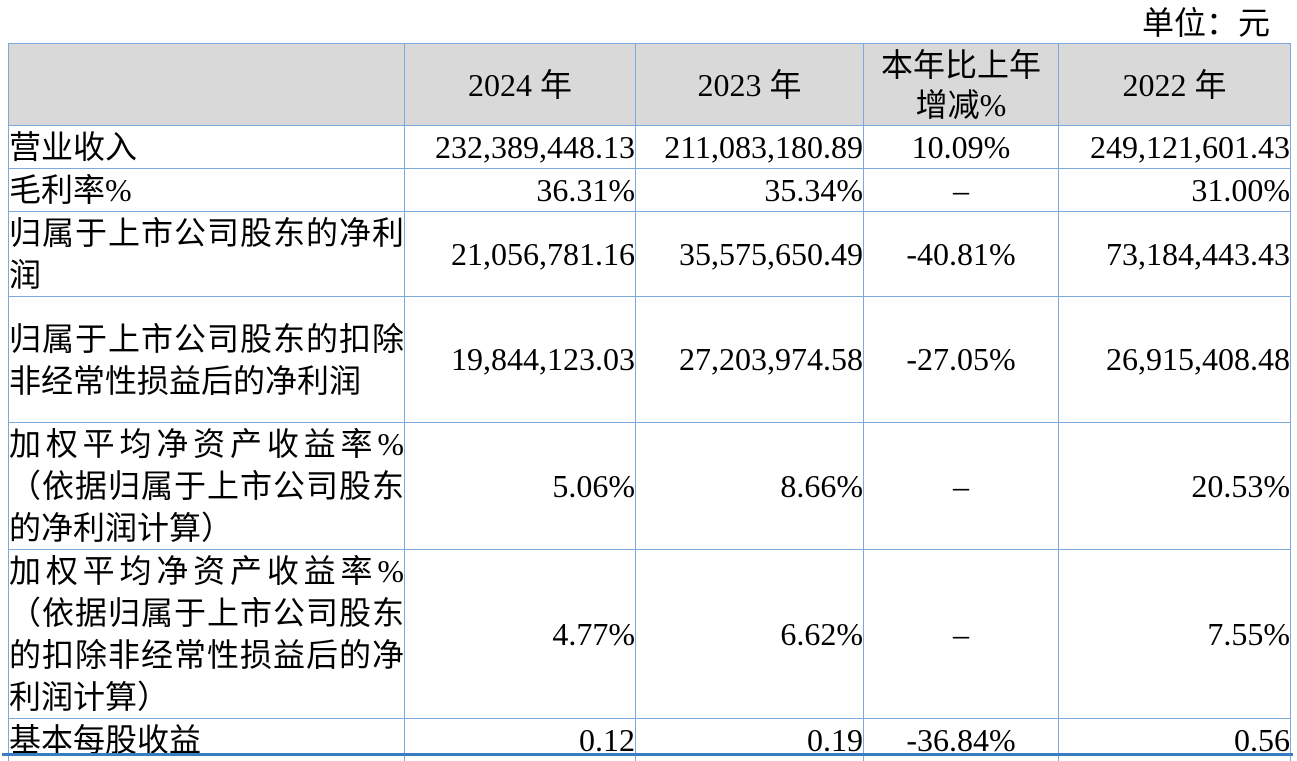 The height and width of the screenshot is (761, 1297). I want to click on metric-label: 毛利率%, so click(206, 190).